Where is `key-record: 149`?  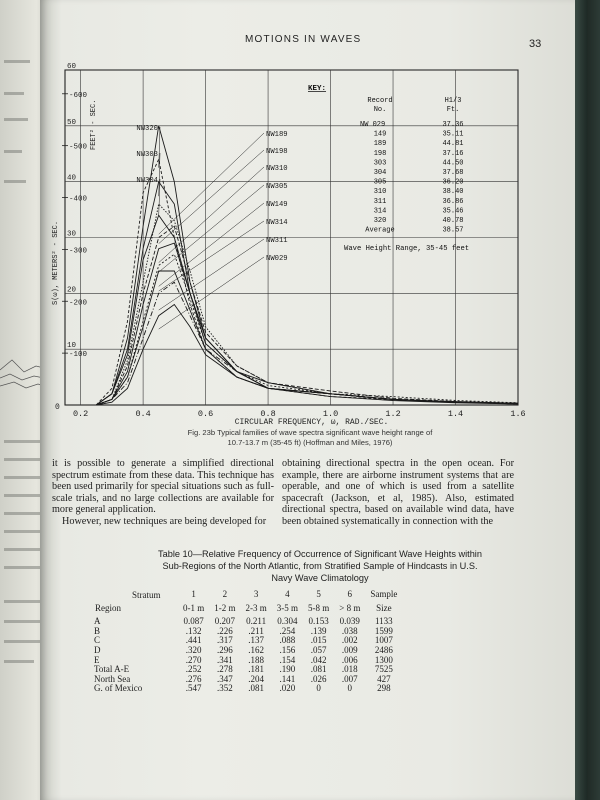 key-record: 149 is located at coordinates (380, 135).